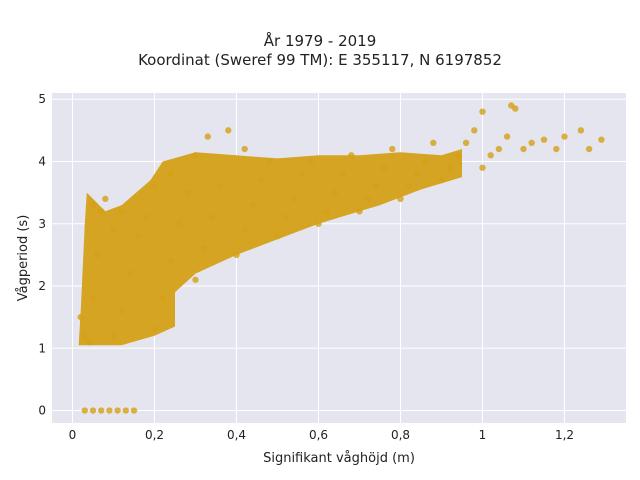 The width and height of the screenshot is (640, 480). I want to click on y-tick-label: 2, so click(42, 286).